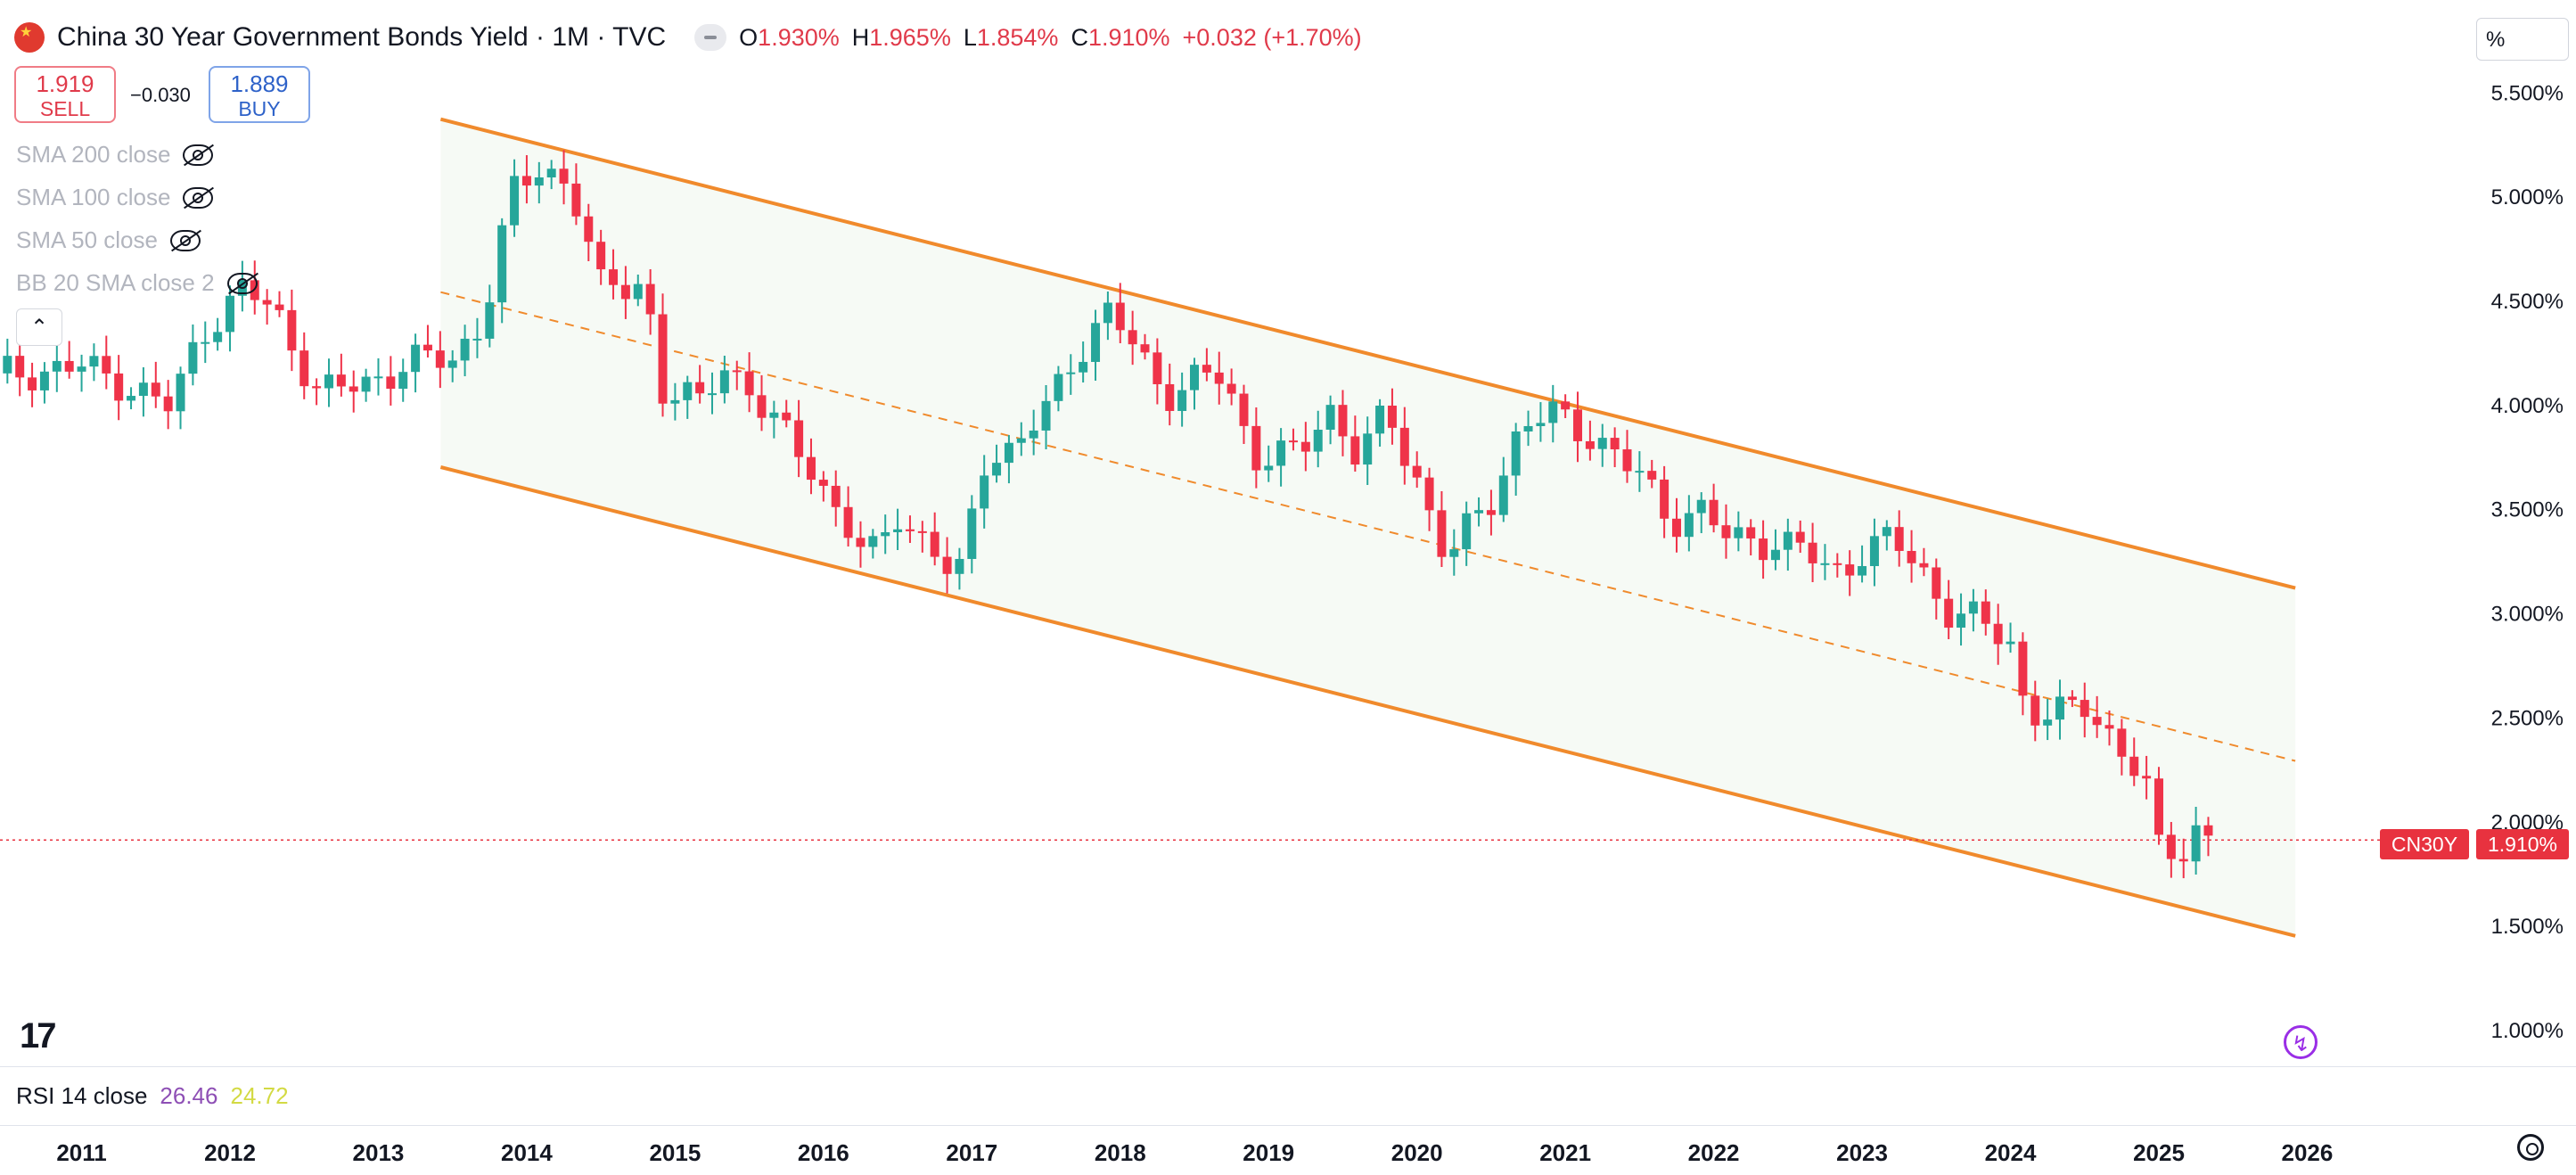 The width and height of the screenshot is (2576, 1175). I want to click on scale-unit-button: %, so click(2522, 39).